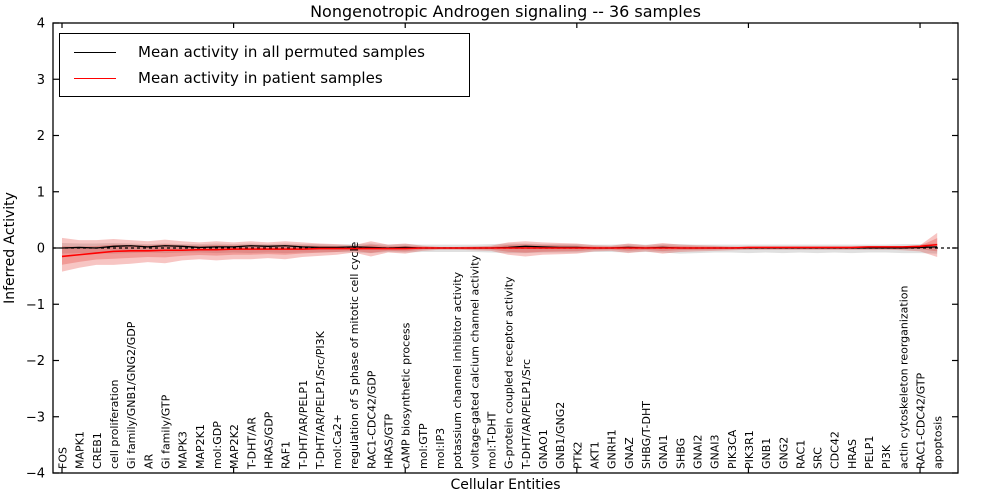  I want to click on entity-label: GNAI3, so click(715, 451).